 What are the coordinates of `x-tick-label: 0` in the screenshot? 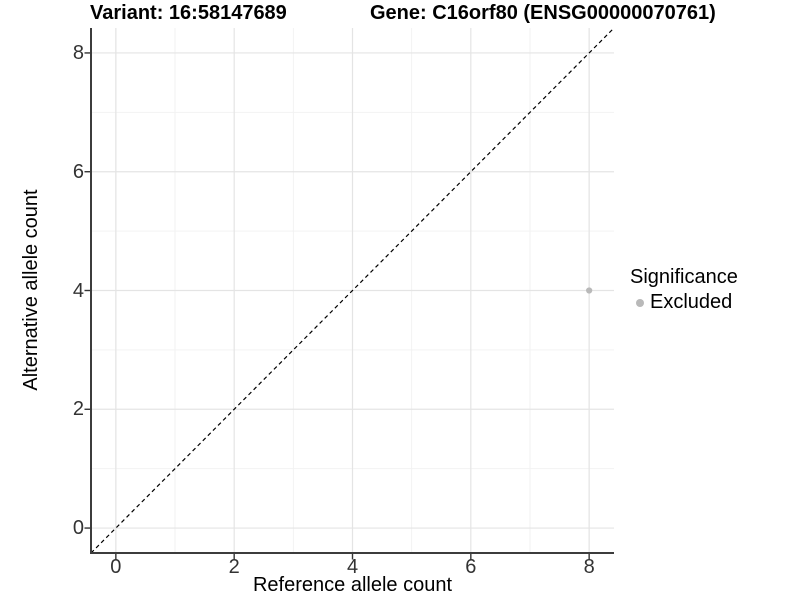 It's located at (116, 567).